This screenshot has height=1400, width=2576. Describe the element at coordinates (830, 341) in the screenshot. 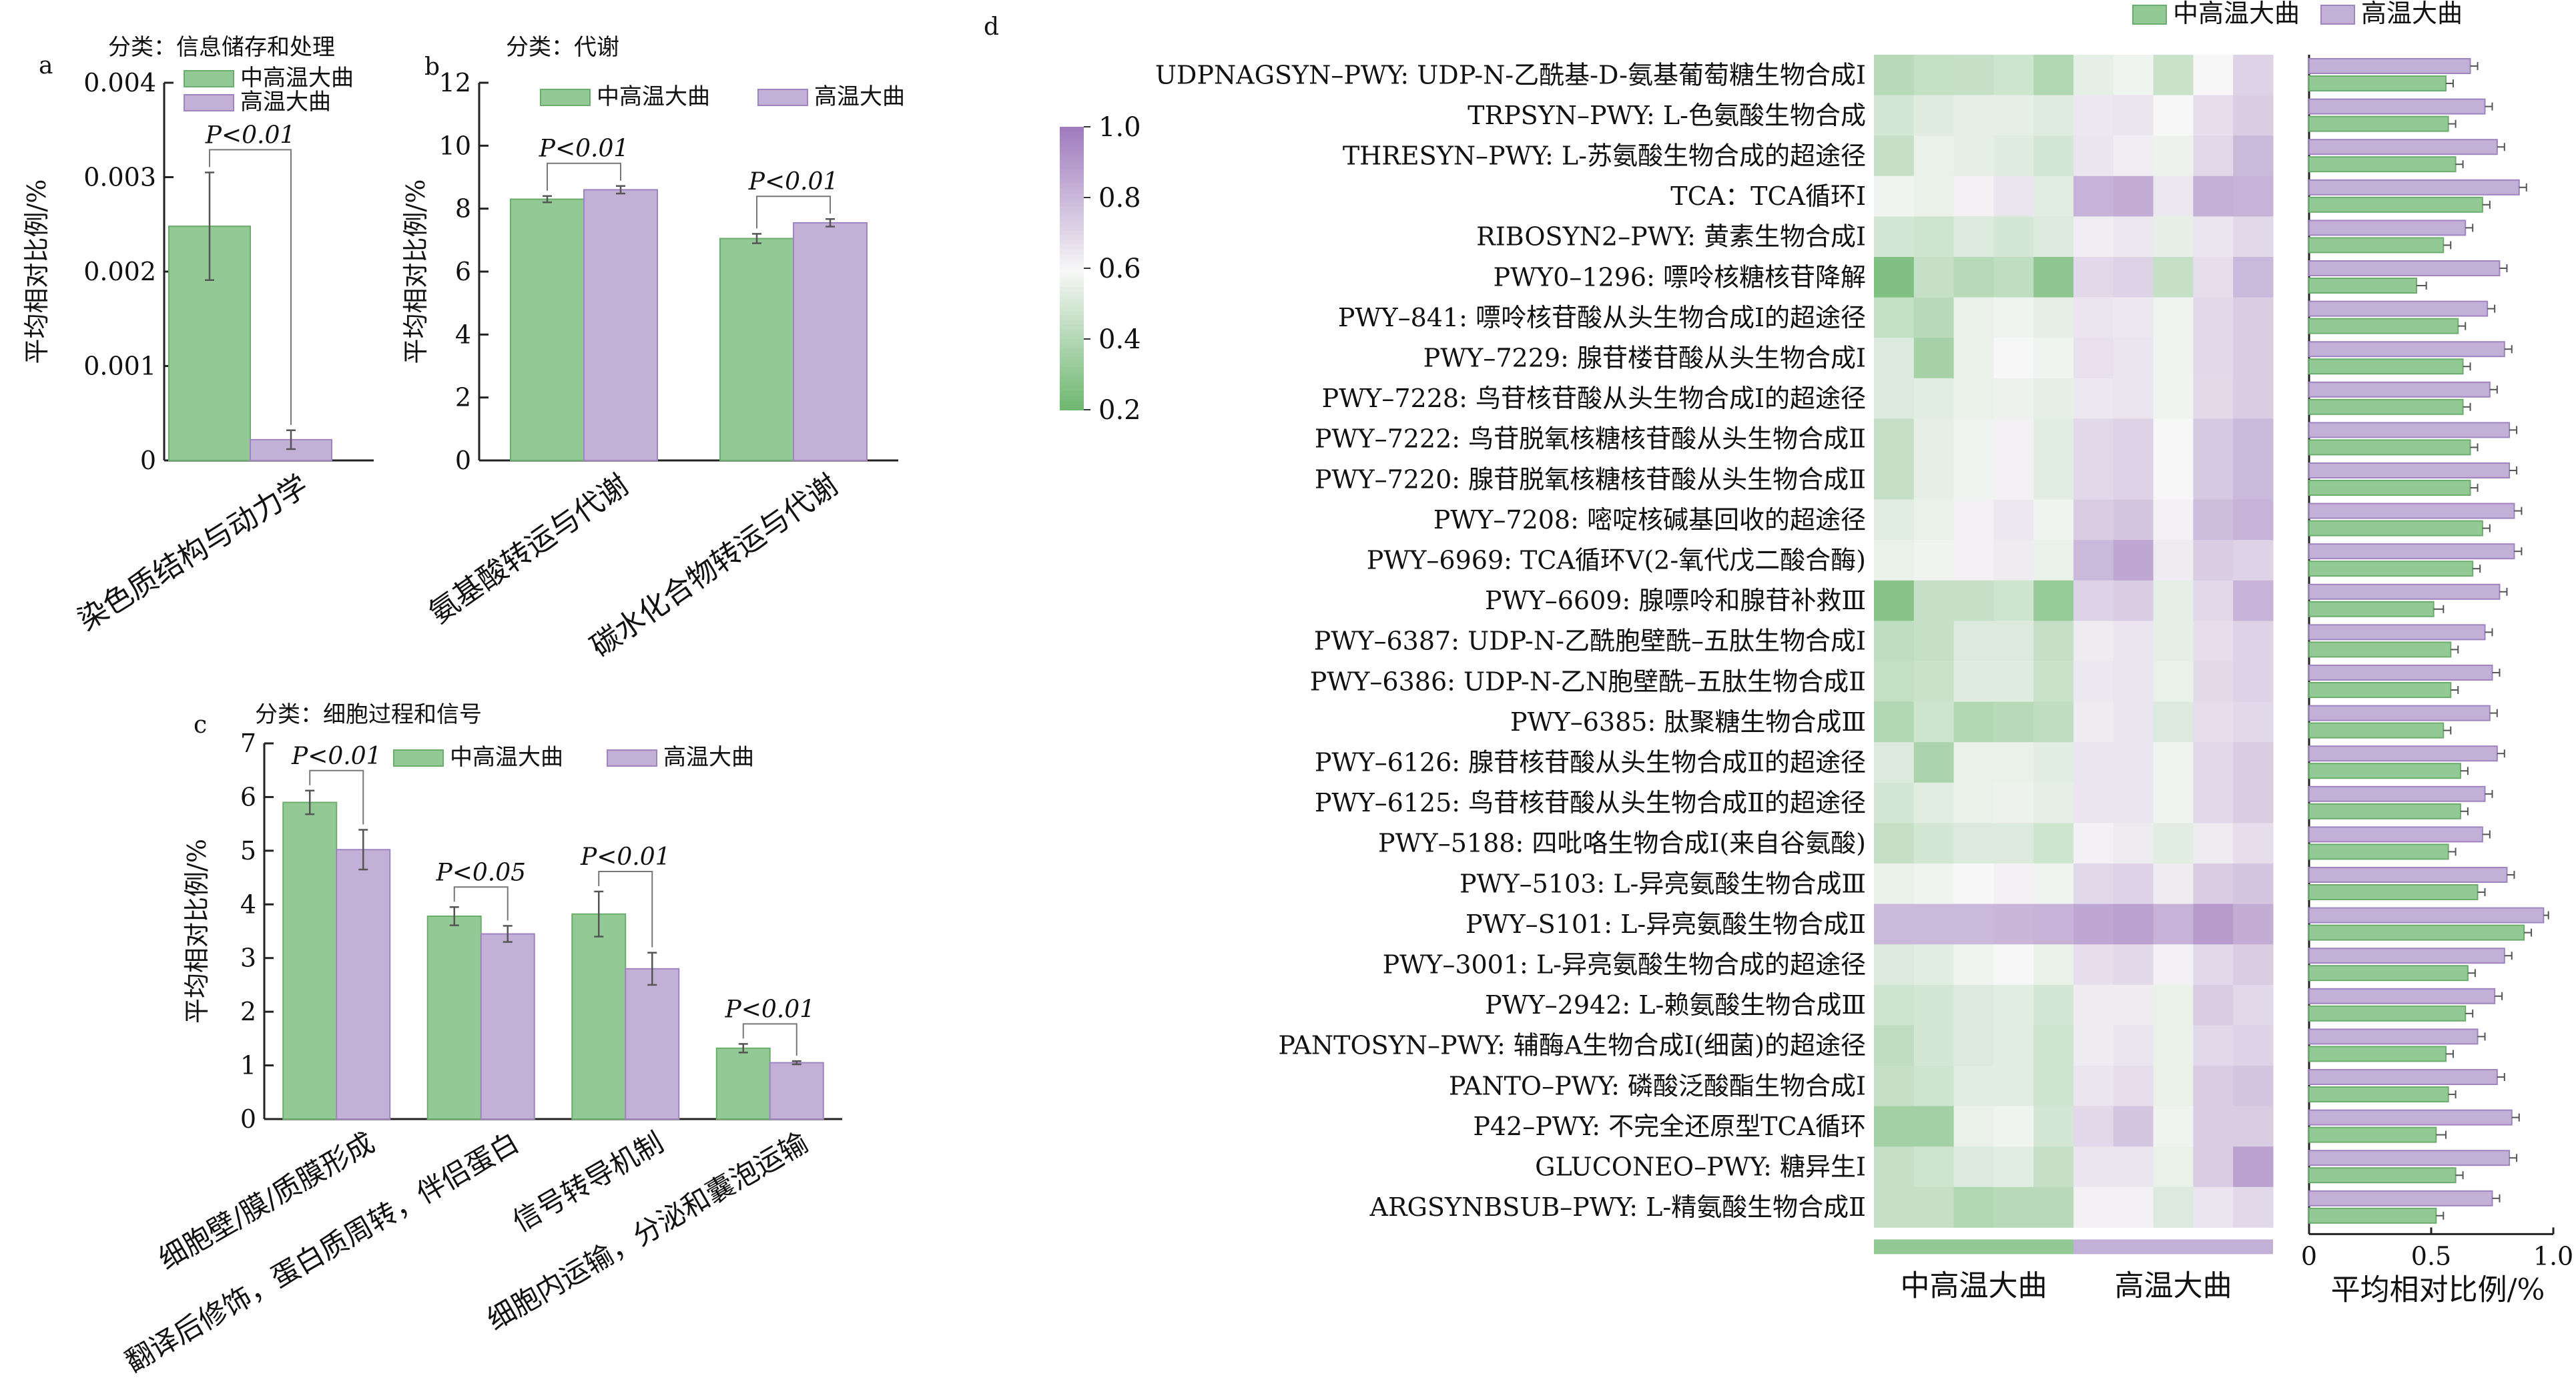

I see `bar-high` at that location.